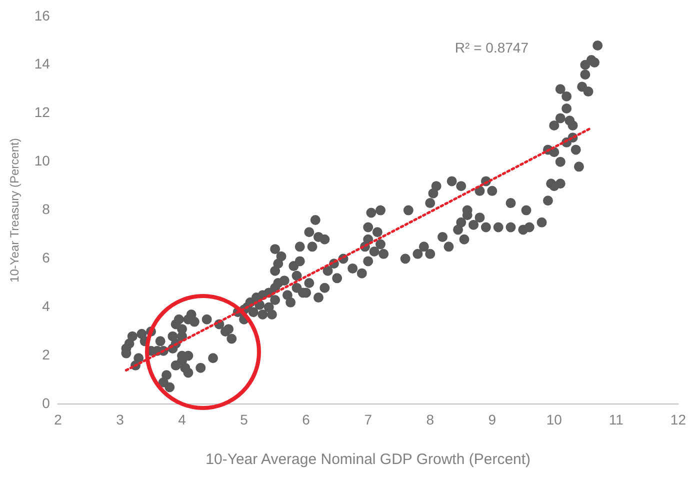  Describe the element at coordinates (616, 419) in the screenshot. I see `x-tick-label: 11` at that location.